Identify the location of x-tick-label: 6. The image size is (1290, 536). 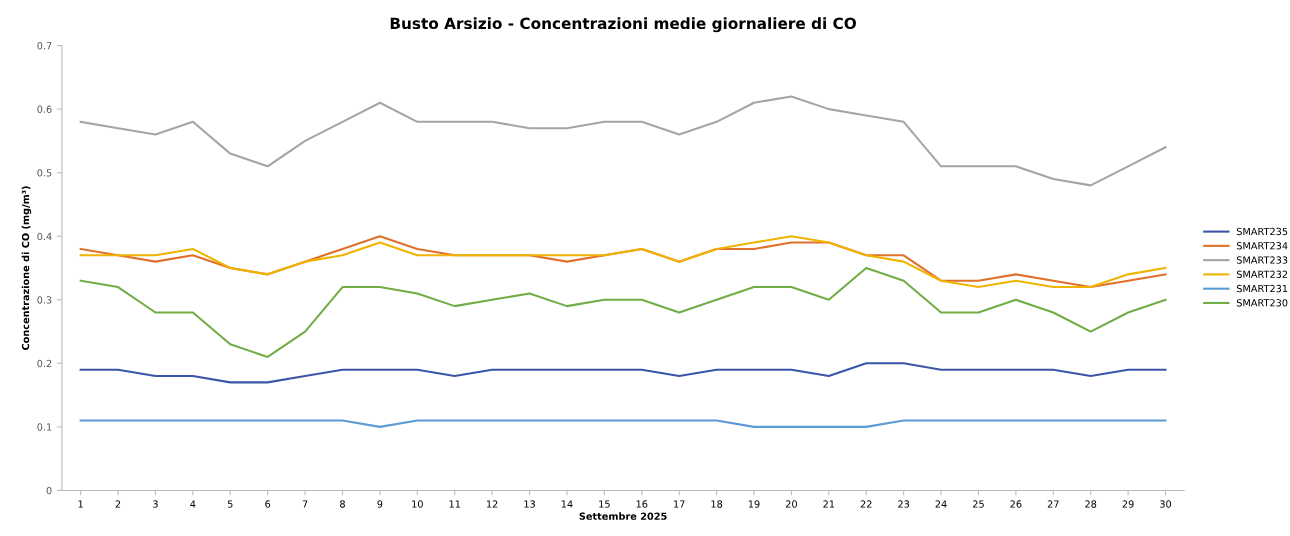
(268, 504).